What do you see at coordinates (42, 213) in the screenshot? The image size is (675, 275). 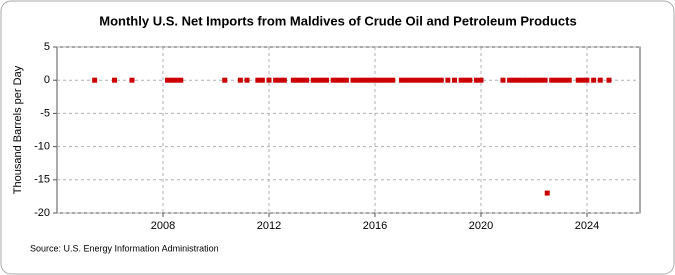 I see `y-tick-label: -20` at bounding box center [42, 213].